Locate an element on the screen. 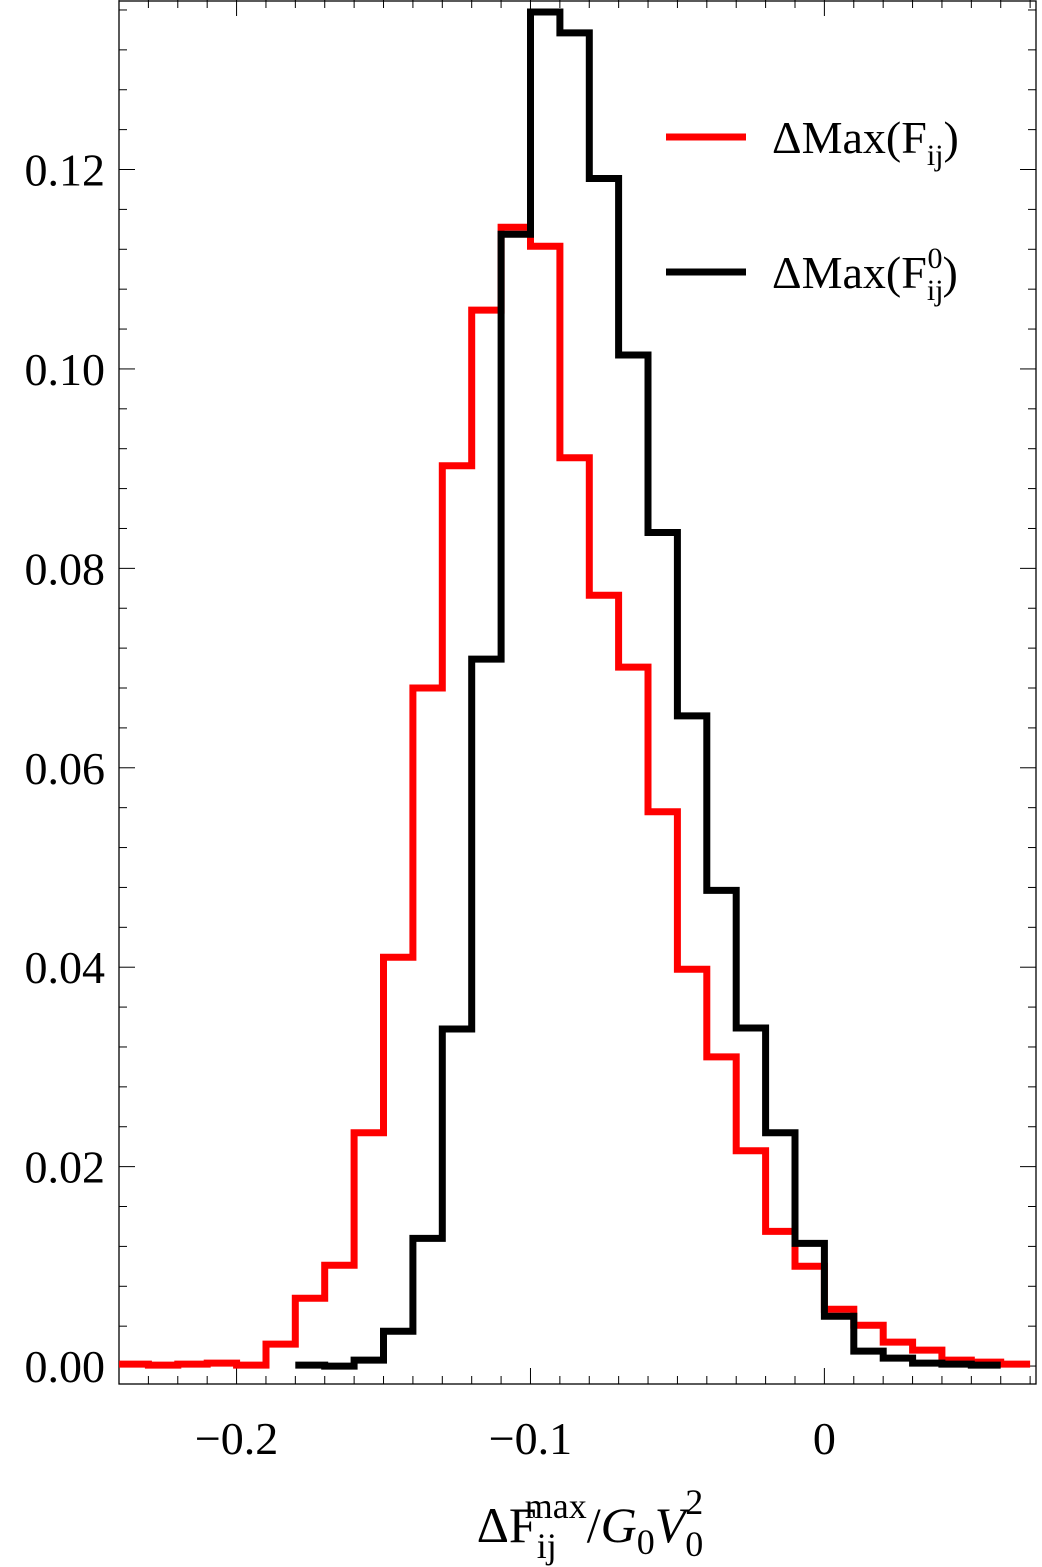 The height and width of the screenshot is (1567, 1042). y-tick-label: 0.08 is located at coordinates (65, 568).